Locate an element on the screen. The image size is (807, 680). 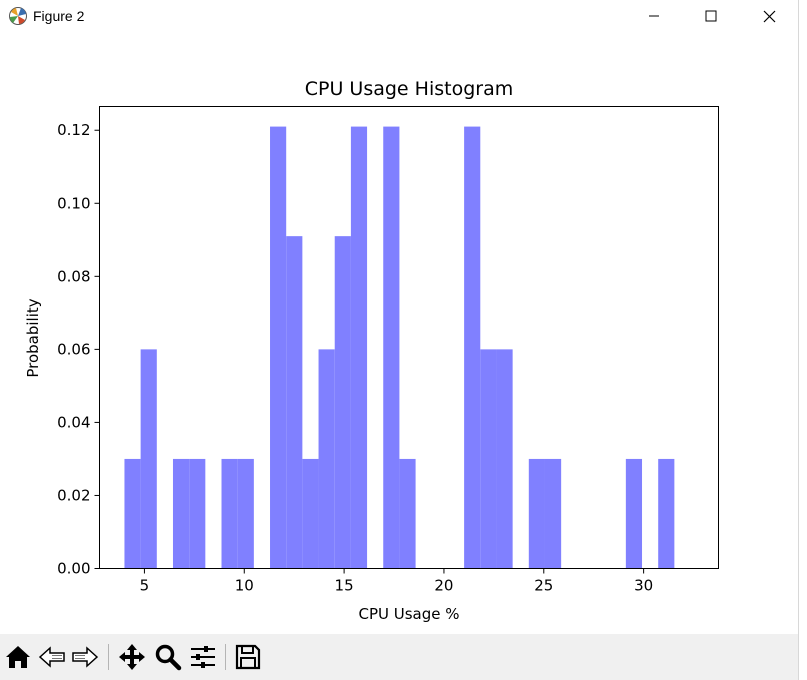
configure-subplots-button is located at coordinates (203, 657).